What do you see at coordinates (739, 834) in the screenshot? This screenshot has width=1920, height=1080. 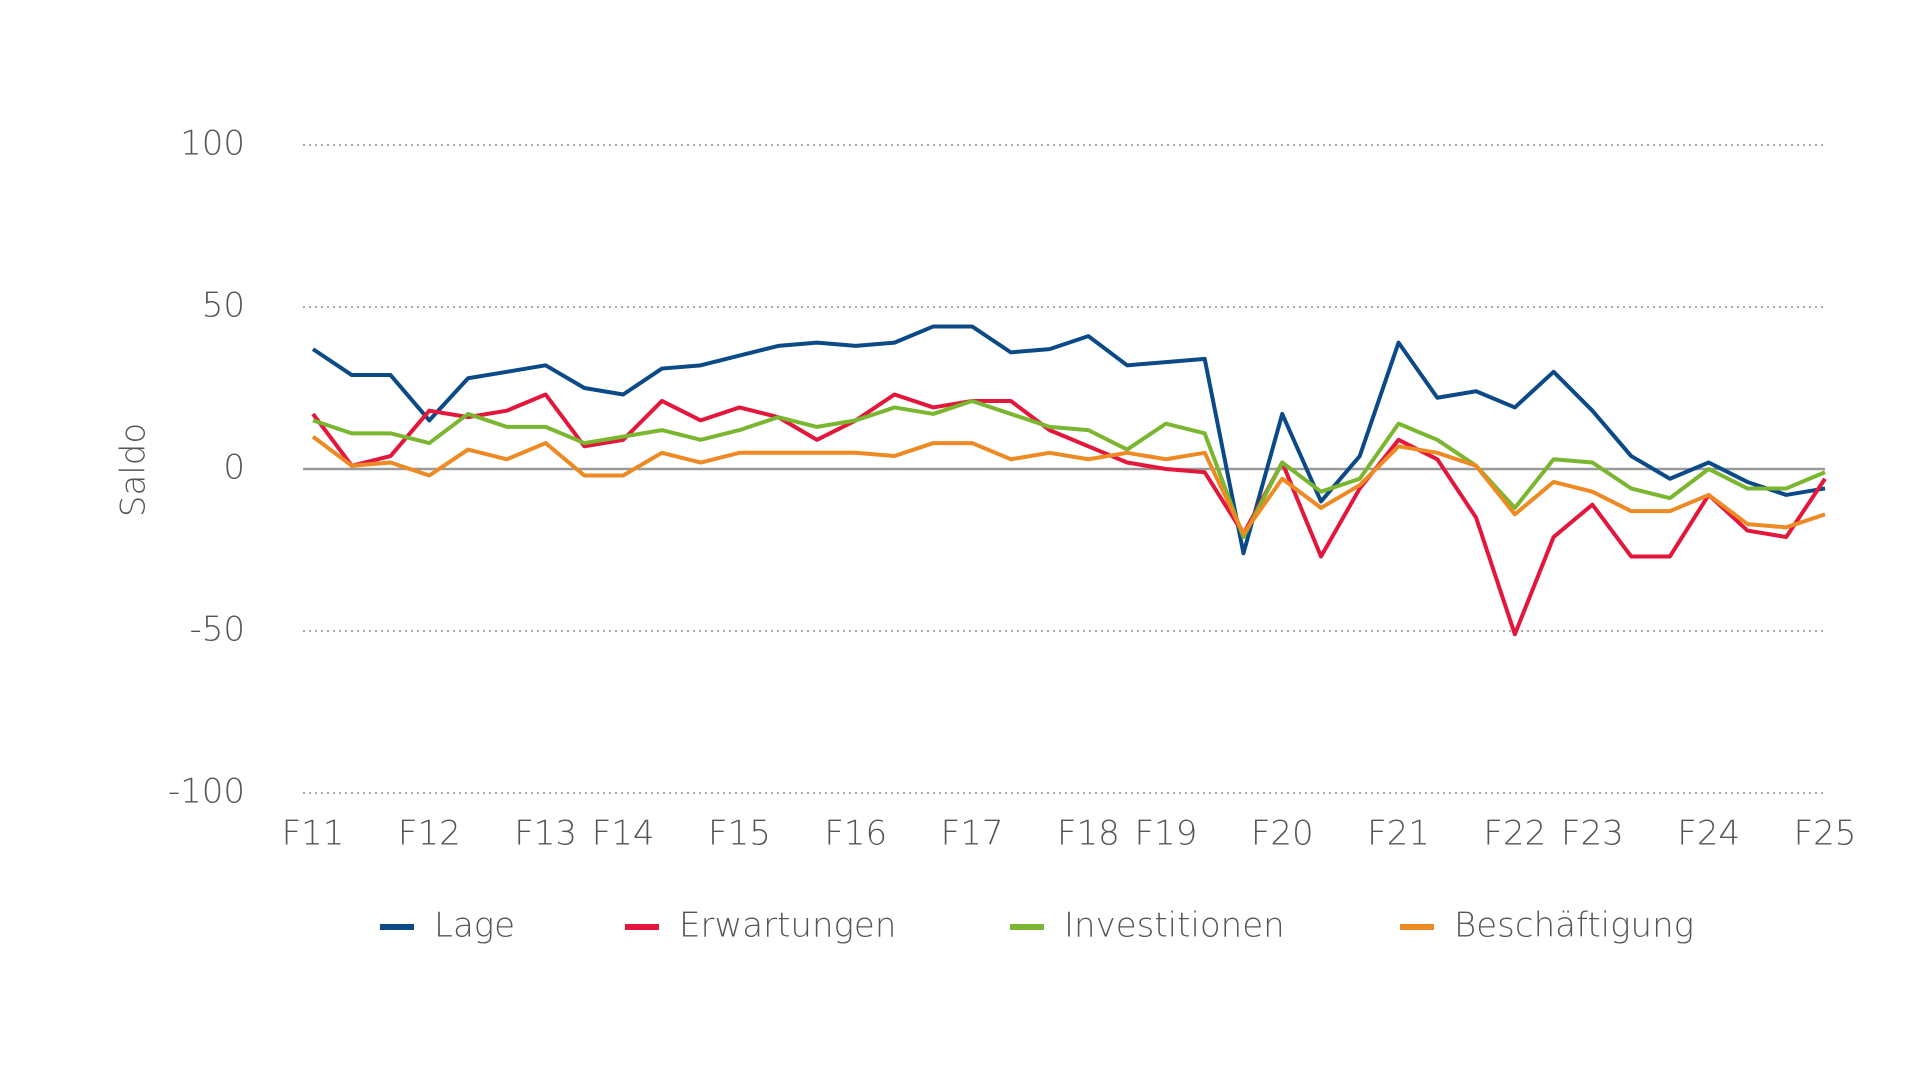 I see `x-tick-label: F15` at bounding box center [739, 834].